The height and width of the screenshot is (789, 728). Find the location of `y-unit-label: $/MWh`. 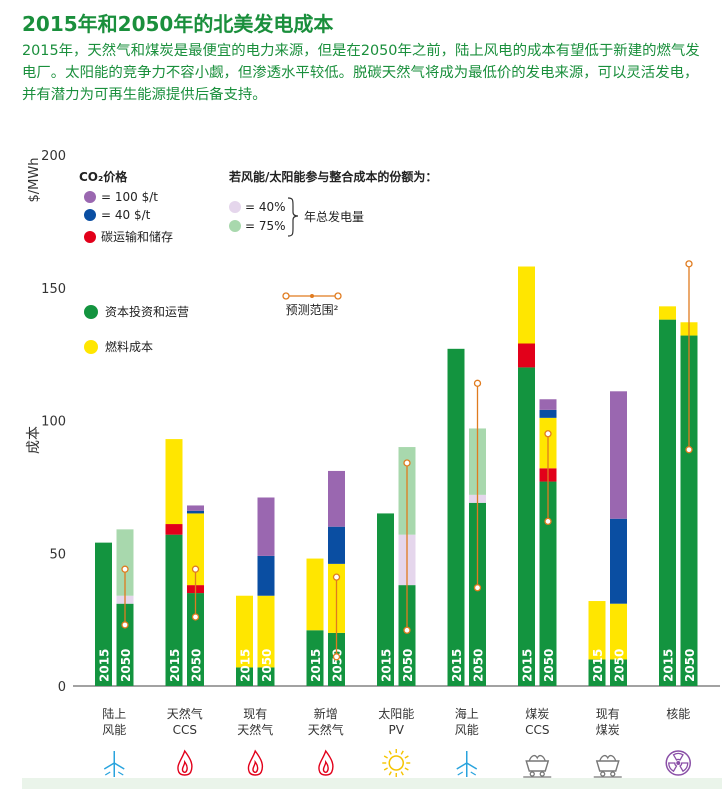

y-unit-label: $/MWh is located at coordinates (34, 180).